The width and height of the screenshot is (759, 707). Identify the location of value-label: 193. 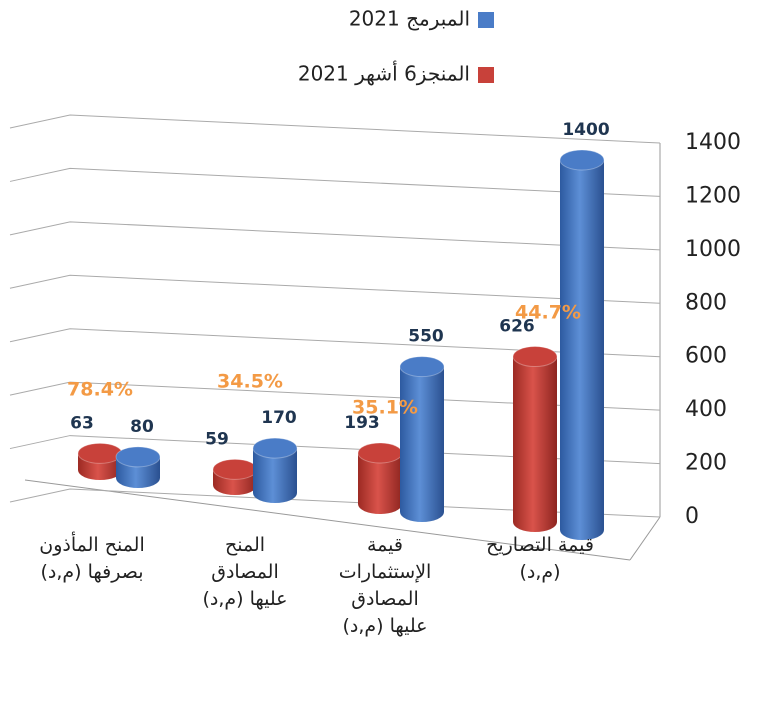
(362, 423).